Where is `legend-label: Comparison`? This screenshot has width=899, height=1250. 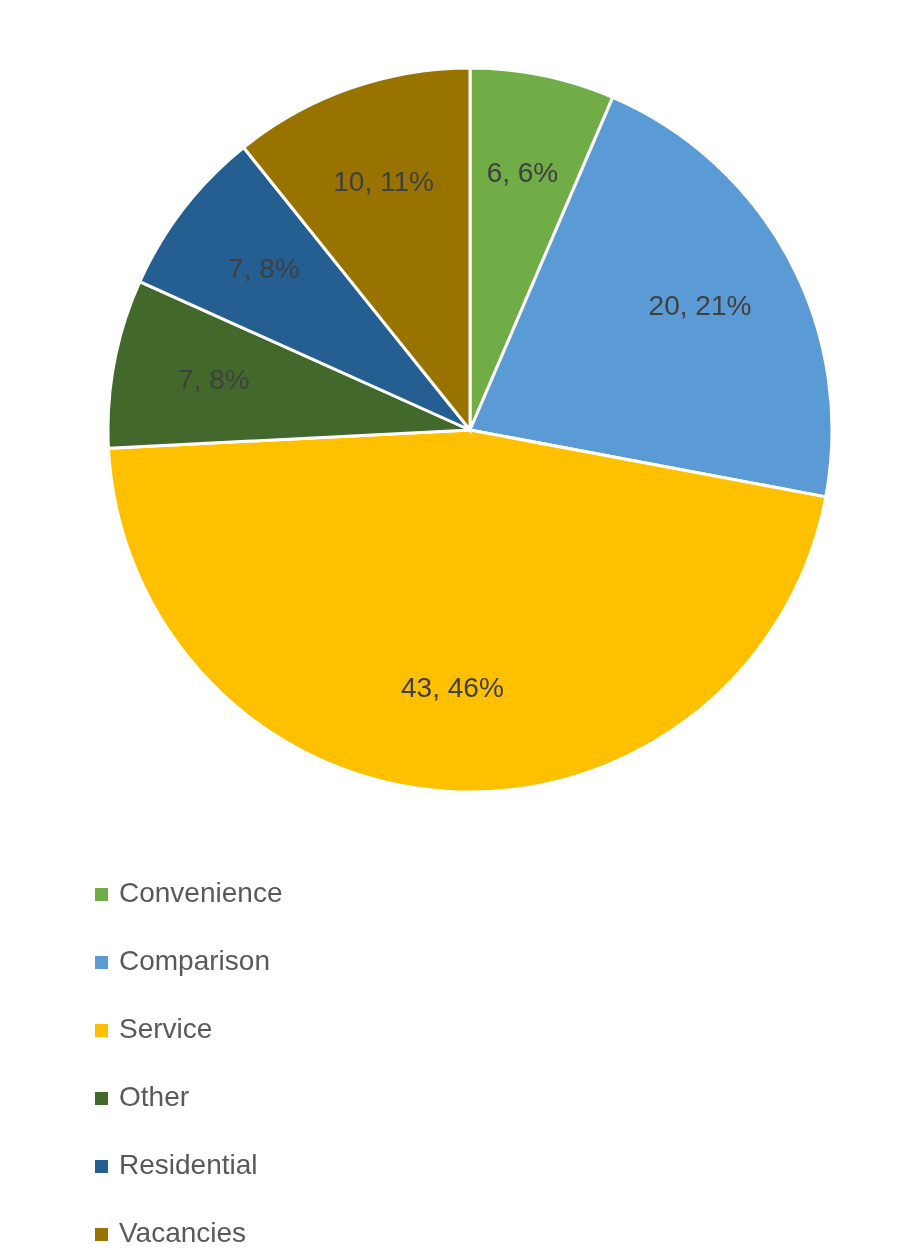
legend-label: Comparison is located at coordinates (194, 961).